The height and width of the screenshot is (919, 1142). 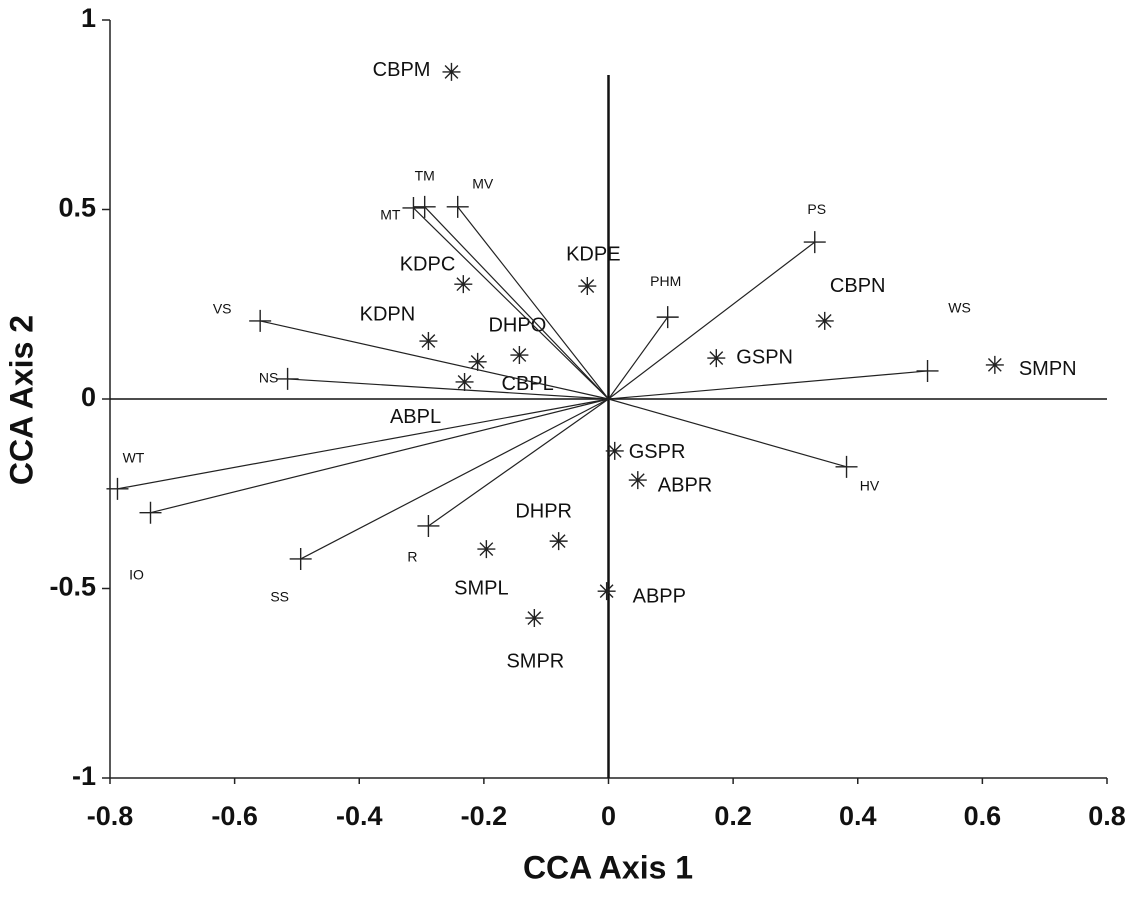 What do you see at coordinates (136, 574) in the screenshot?
I see `variable-label: IO` at bounding box center [136, 574].